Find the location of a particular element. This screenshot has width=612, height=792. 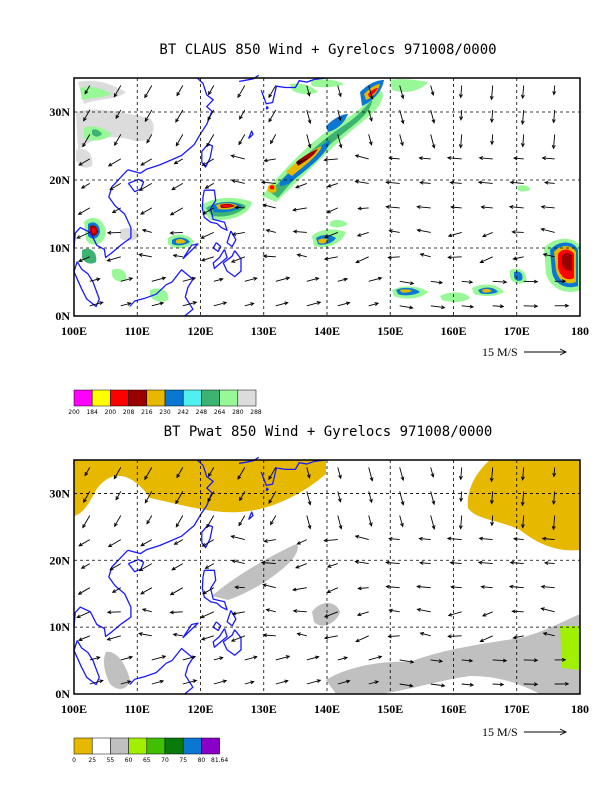

x-tick-label: 110E is located at coordinates (137, 709).